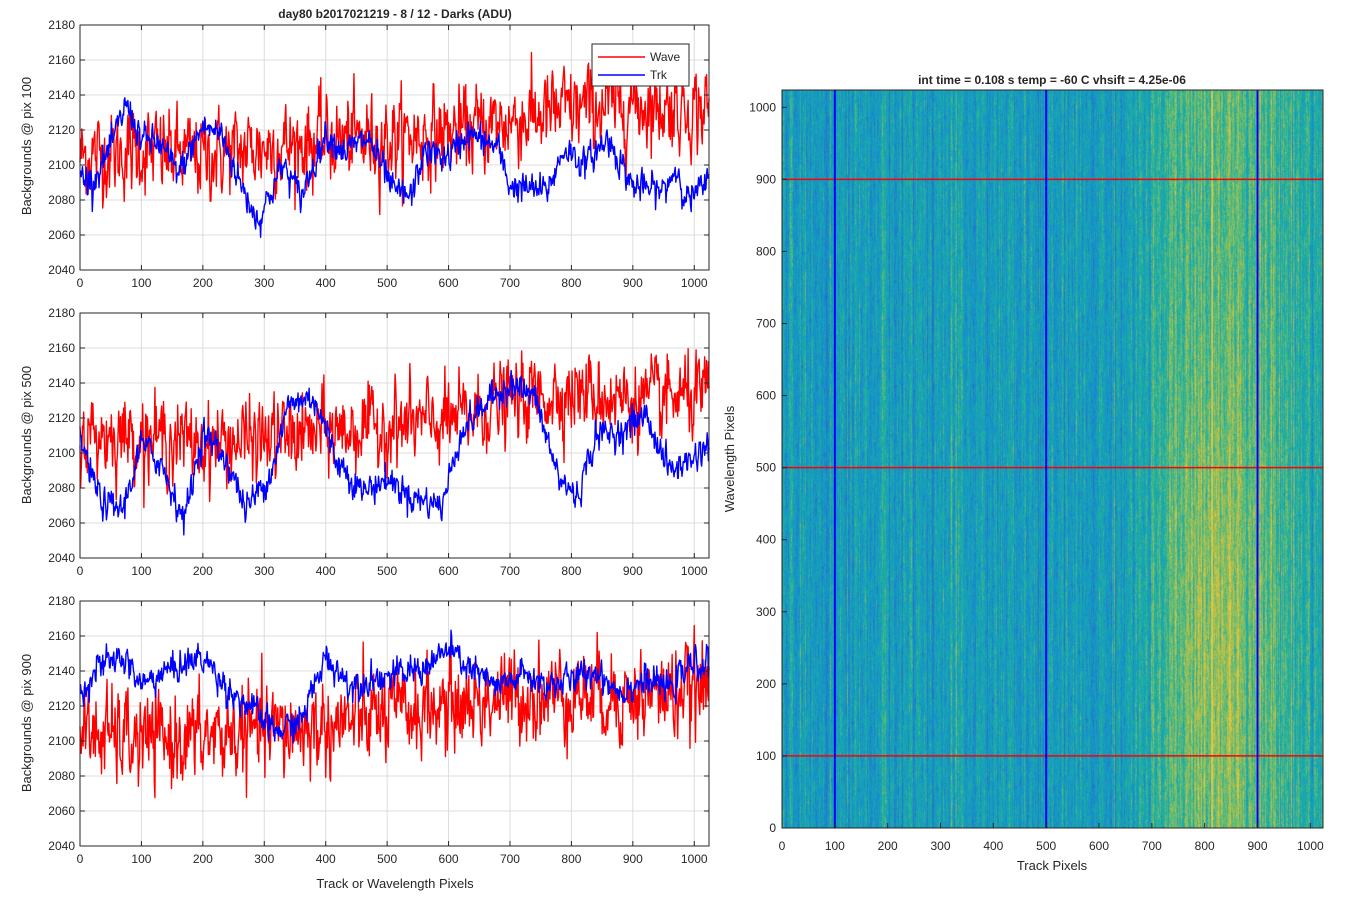  I want to click on ylabel-pix-500: Backgrounds @ pix 500, so click(26, 435).